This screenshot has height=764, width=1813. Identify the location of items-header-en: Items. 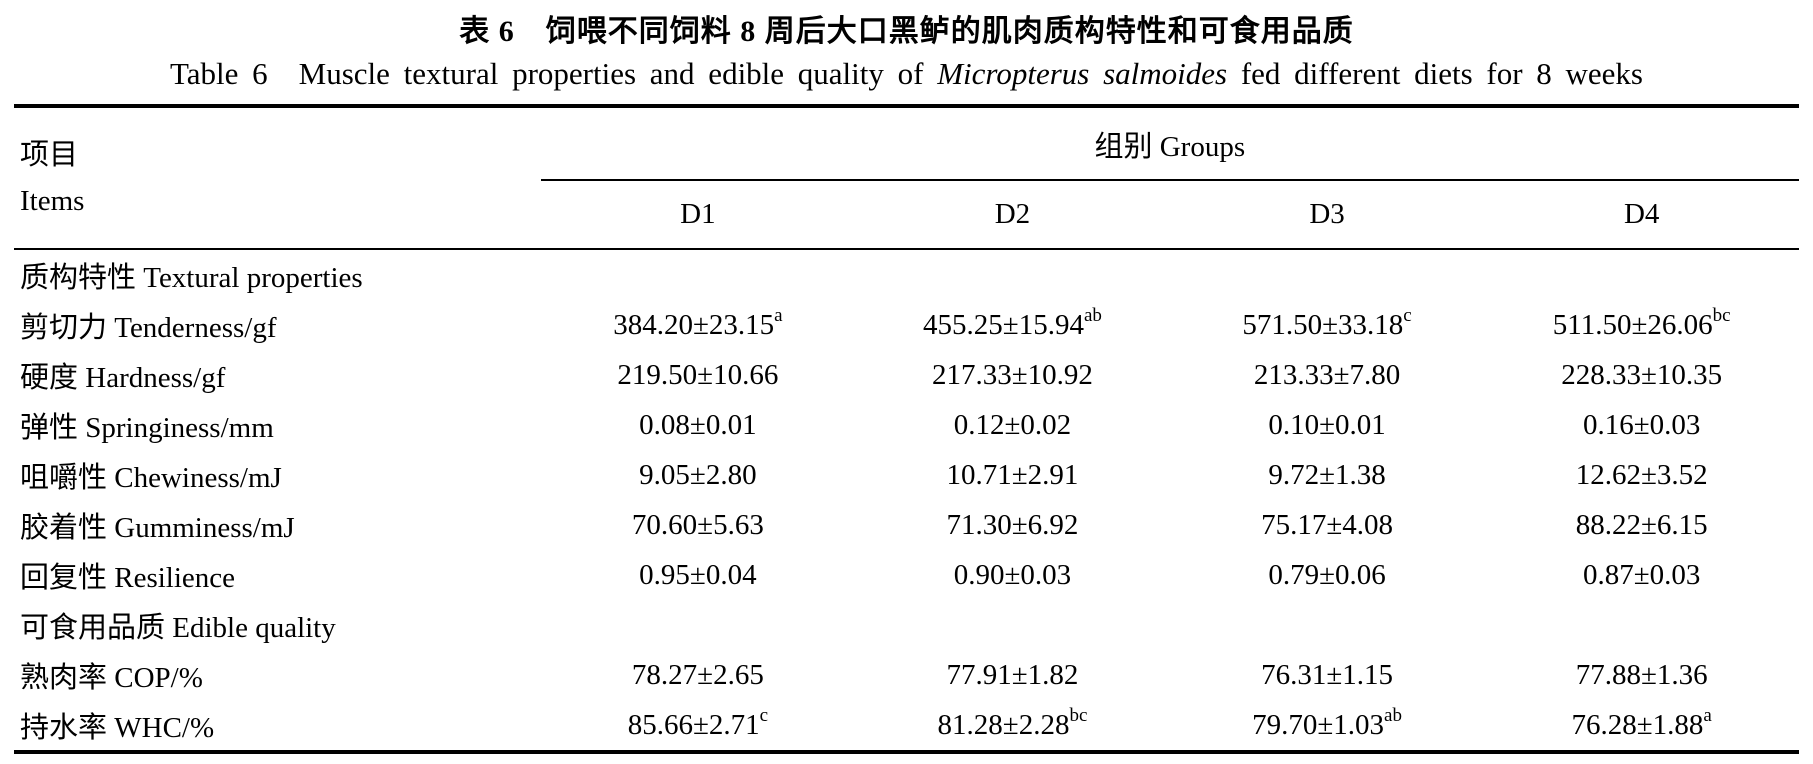
(52, 201).